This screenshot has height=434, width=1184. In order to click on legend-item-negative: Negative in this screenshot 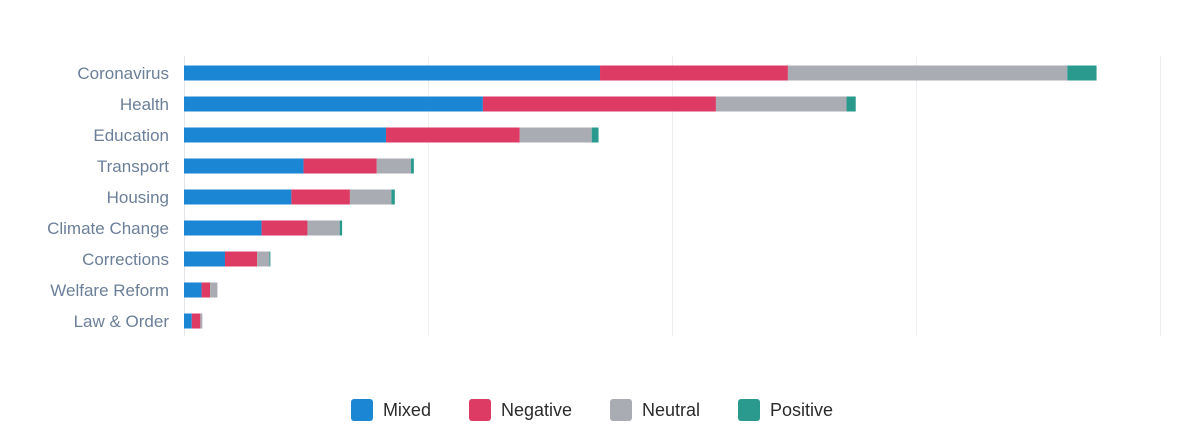, I will do `click(520, 410)`.